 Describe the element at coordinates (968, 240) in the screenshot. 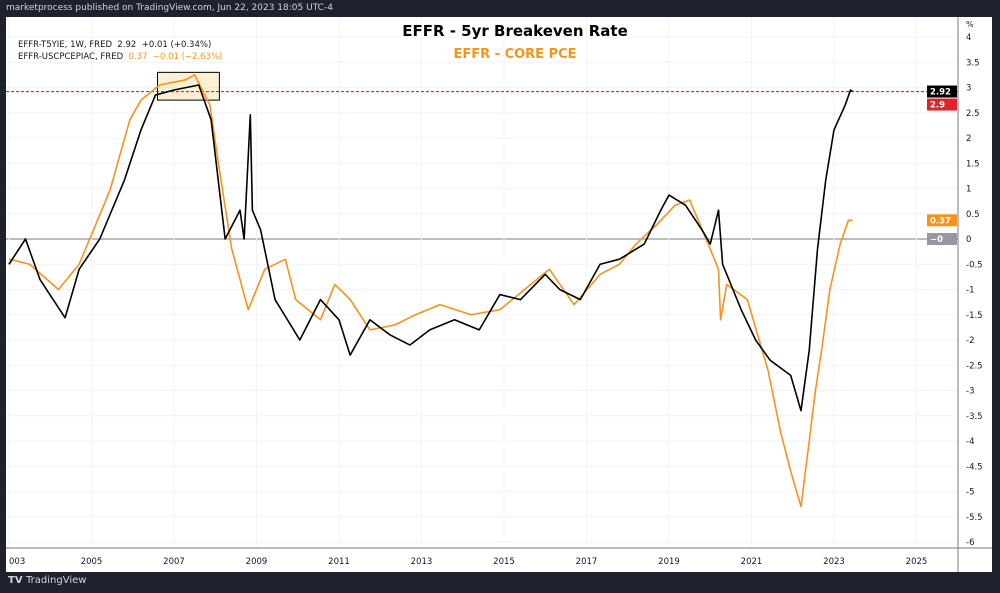

I see `y-tick-label: 0` at that location.